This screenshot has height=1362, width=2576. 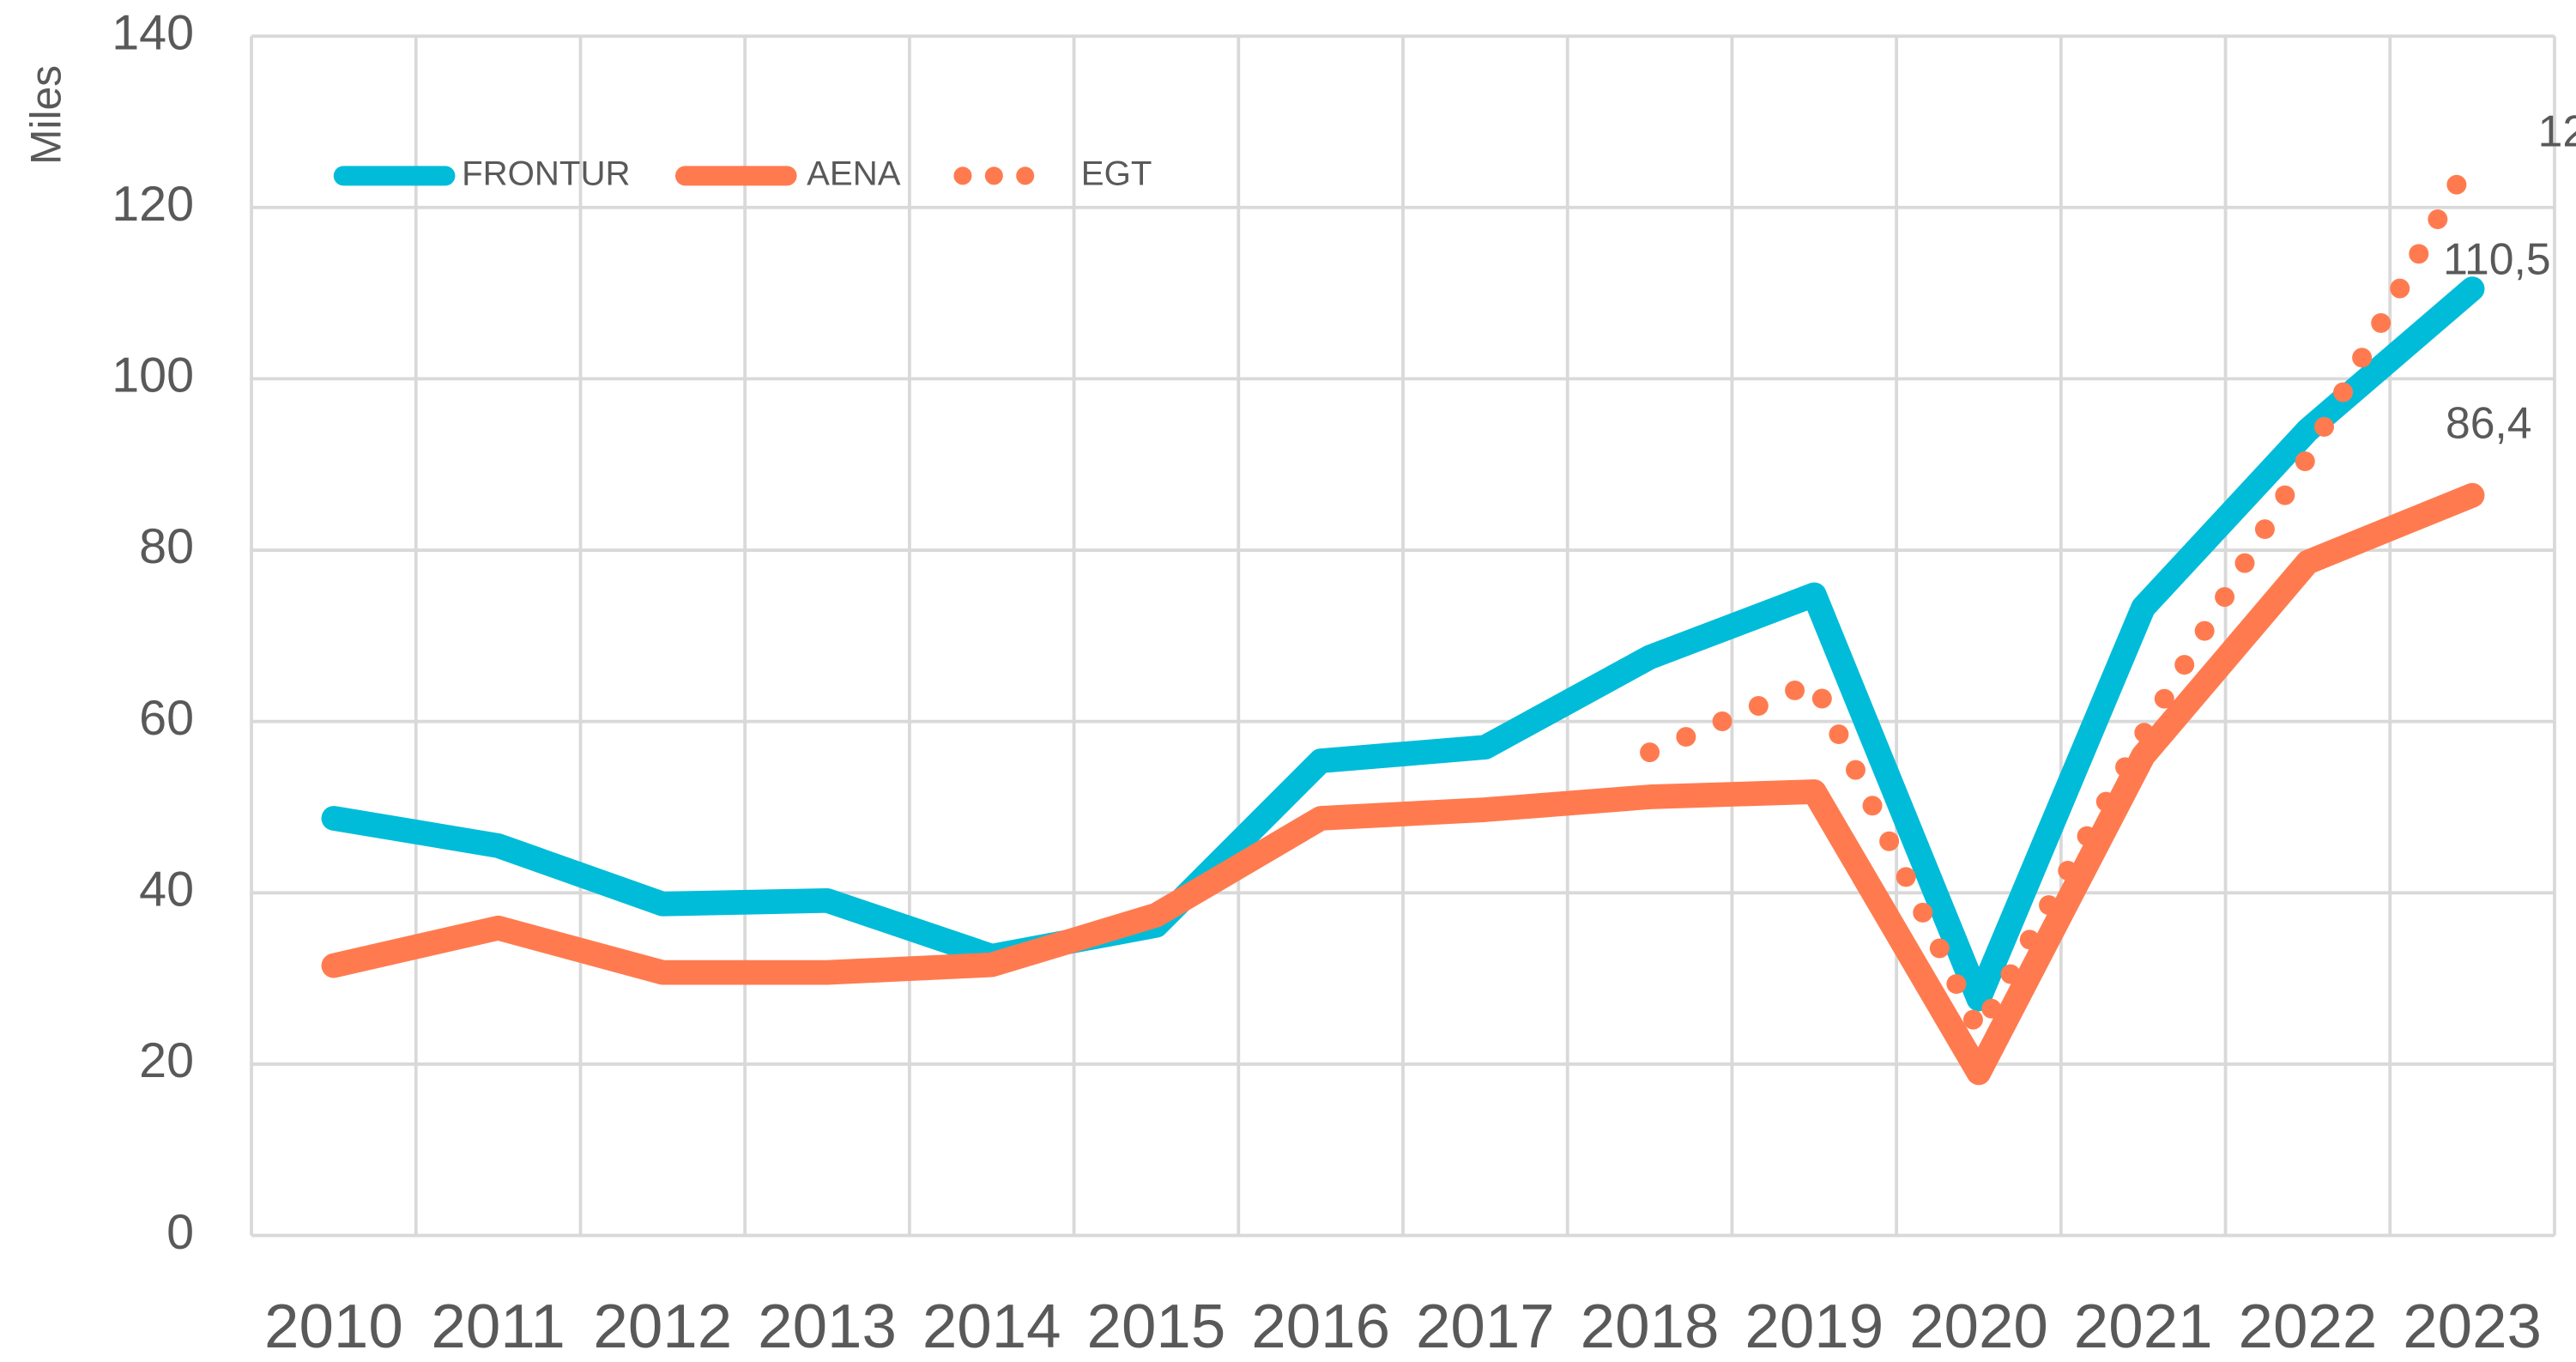 What do you see at coordinates (333, 1326) in the screenshot?
I see `x-tick-label: 2010` at bounding box center [333, 1326].